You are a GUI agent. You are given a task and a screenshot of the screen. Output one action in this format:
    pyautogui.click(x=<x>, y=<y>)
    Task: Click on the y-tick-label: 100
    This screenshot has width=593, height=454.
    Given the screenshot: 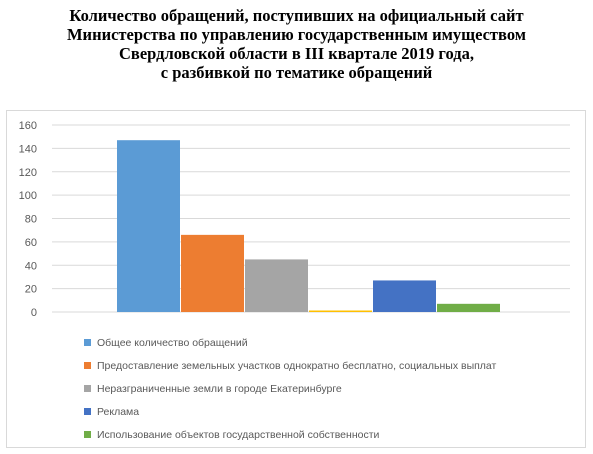 What is the action you would take?
    pyautogui.click(x=28, y=196)
    